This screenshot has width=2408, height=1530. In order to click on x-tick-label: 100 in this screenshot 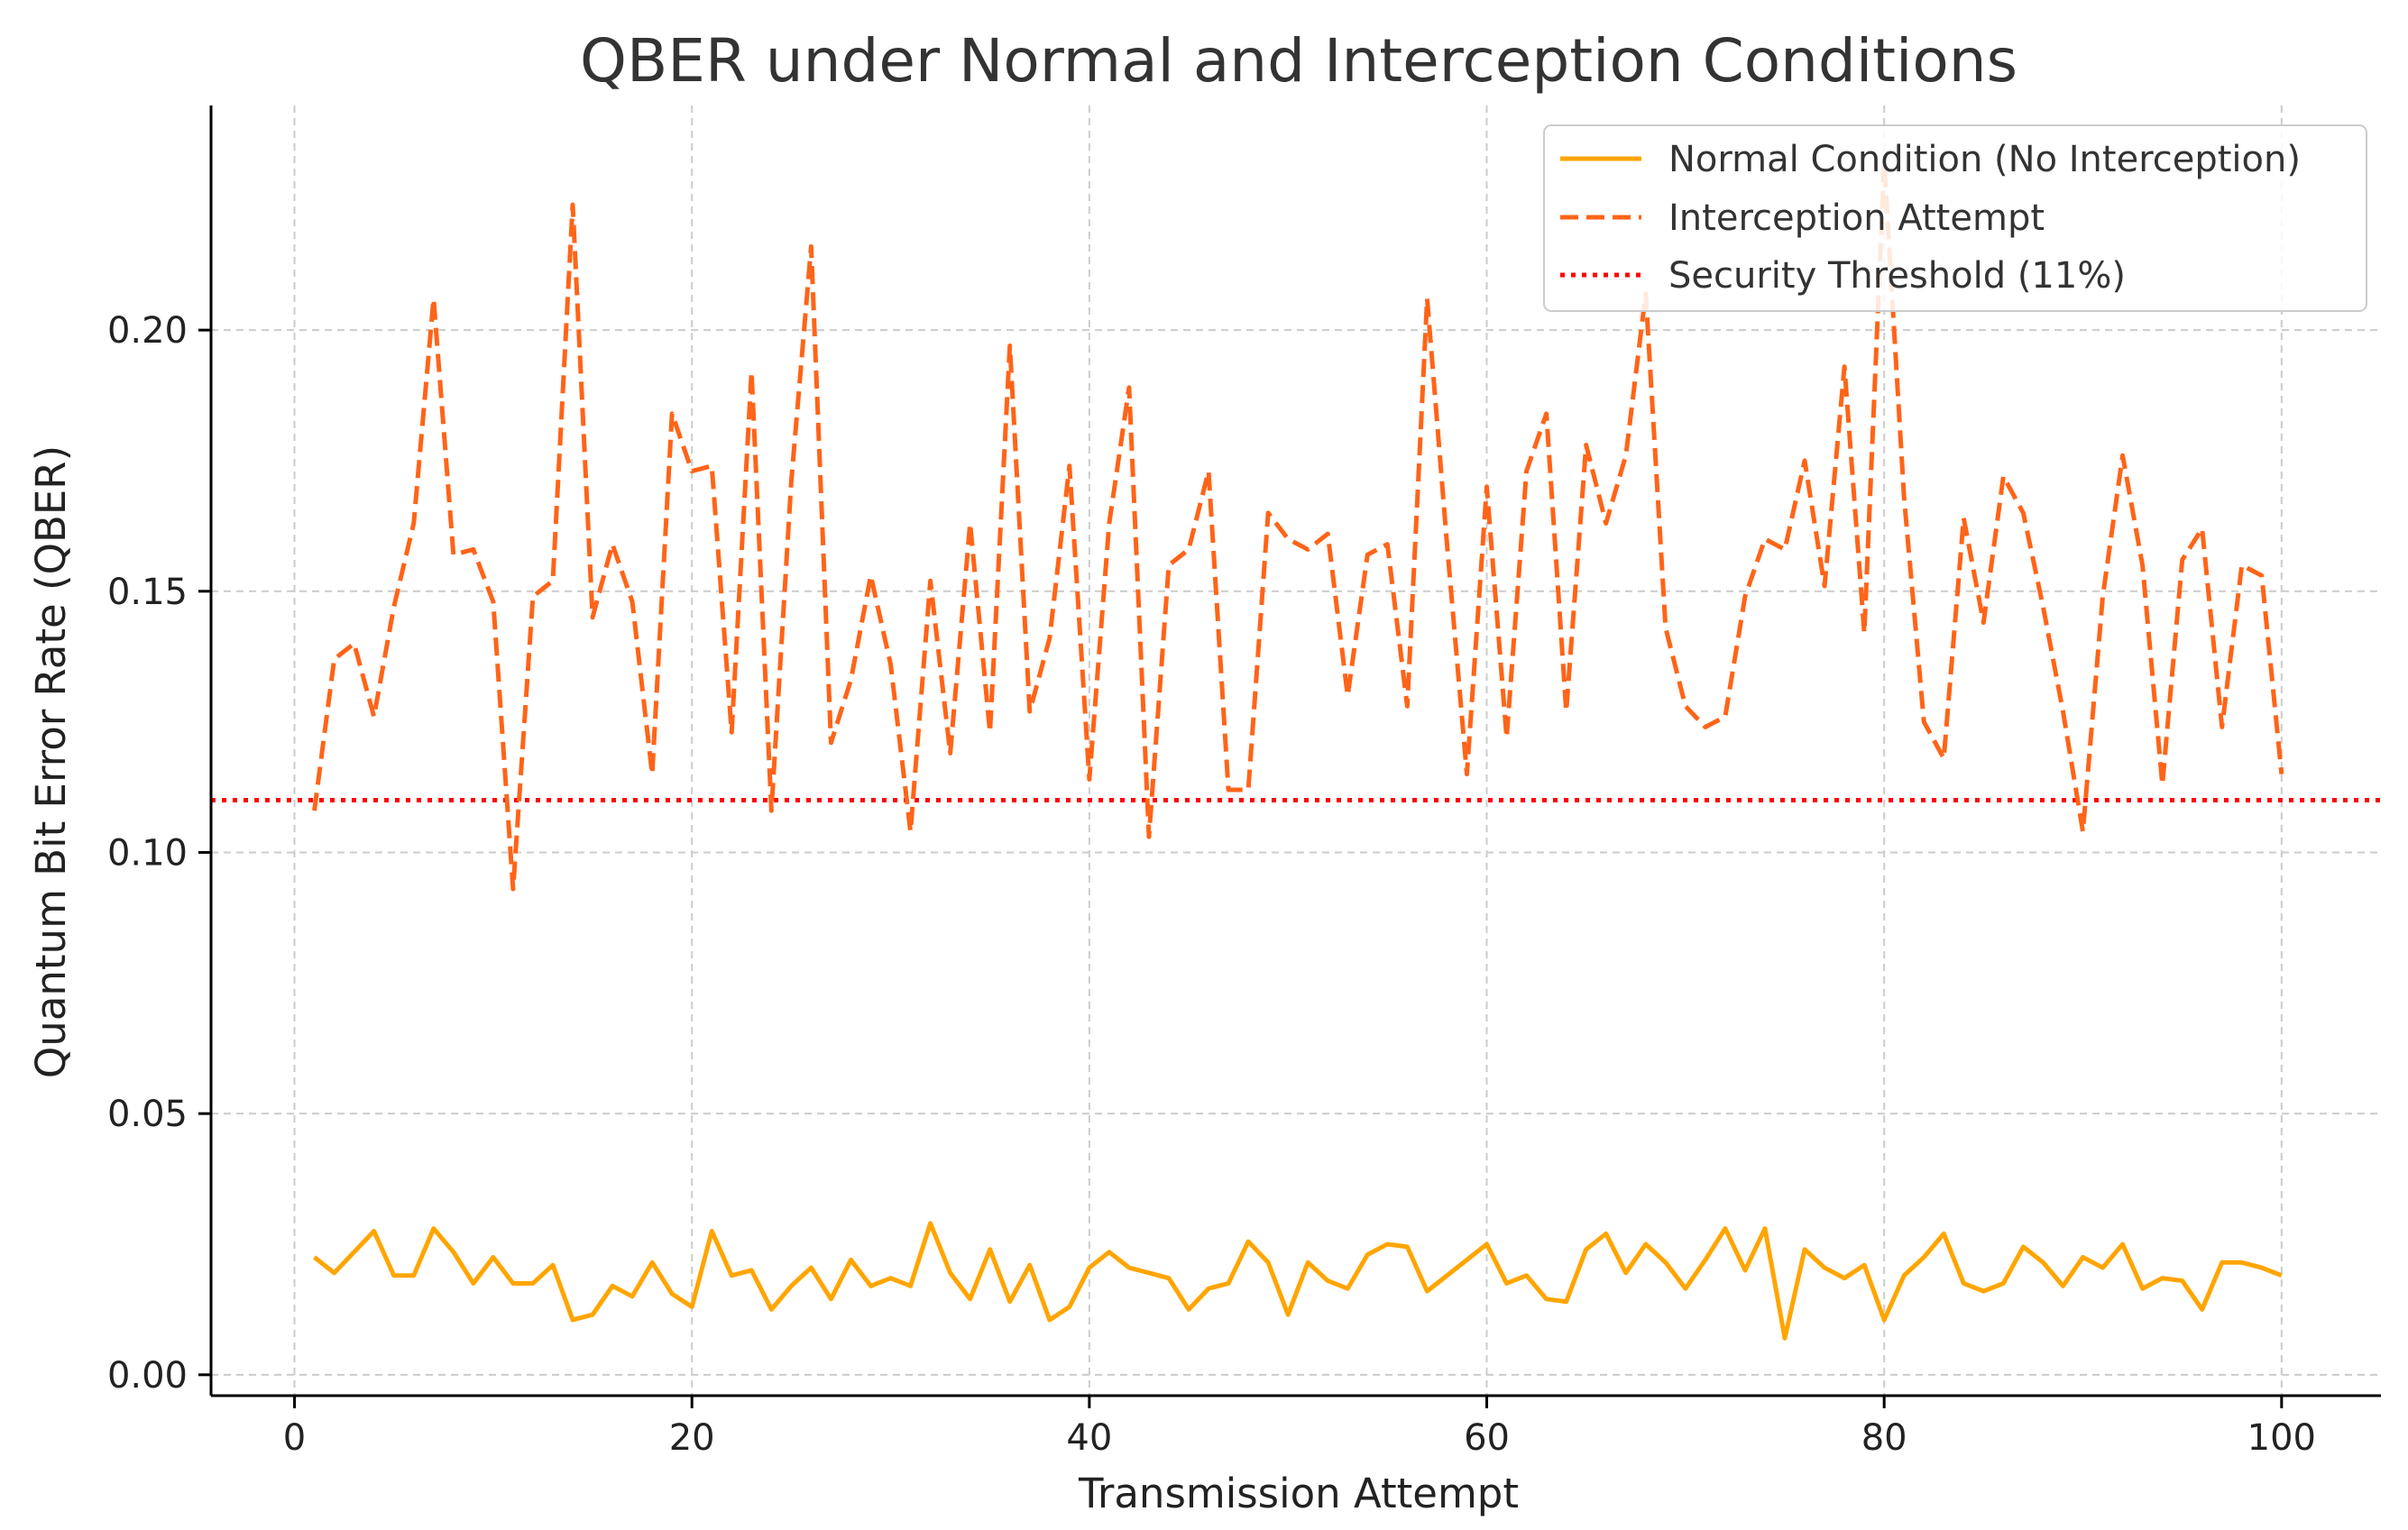, I will do `click(2281, 1438)`.